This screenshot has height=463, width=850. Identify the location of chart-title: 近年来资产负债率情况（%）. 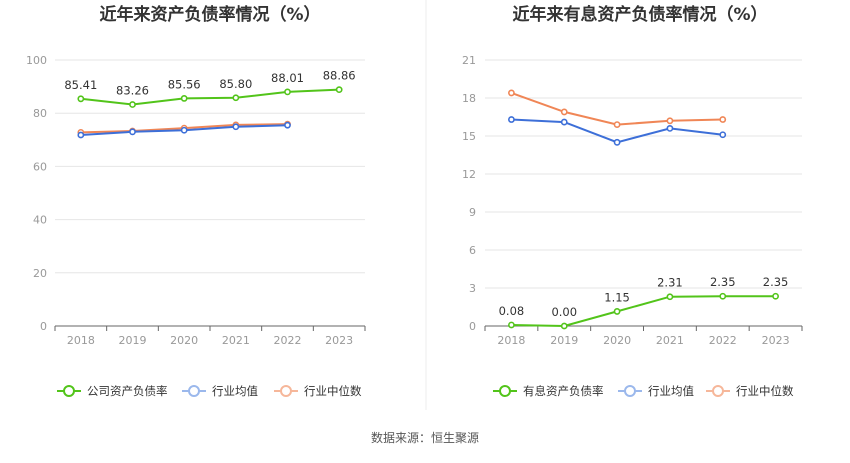
(209, 14).